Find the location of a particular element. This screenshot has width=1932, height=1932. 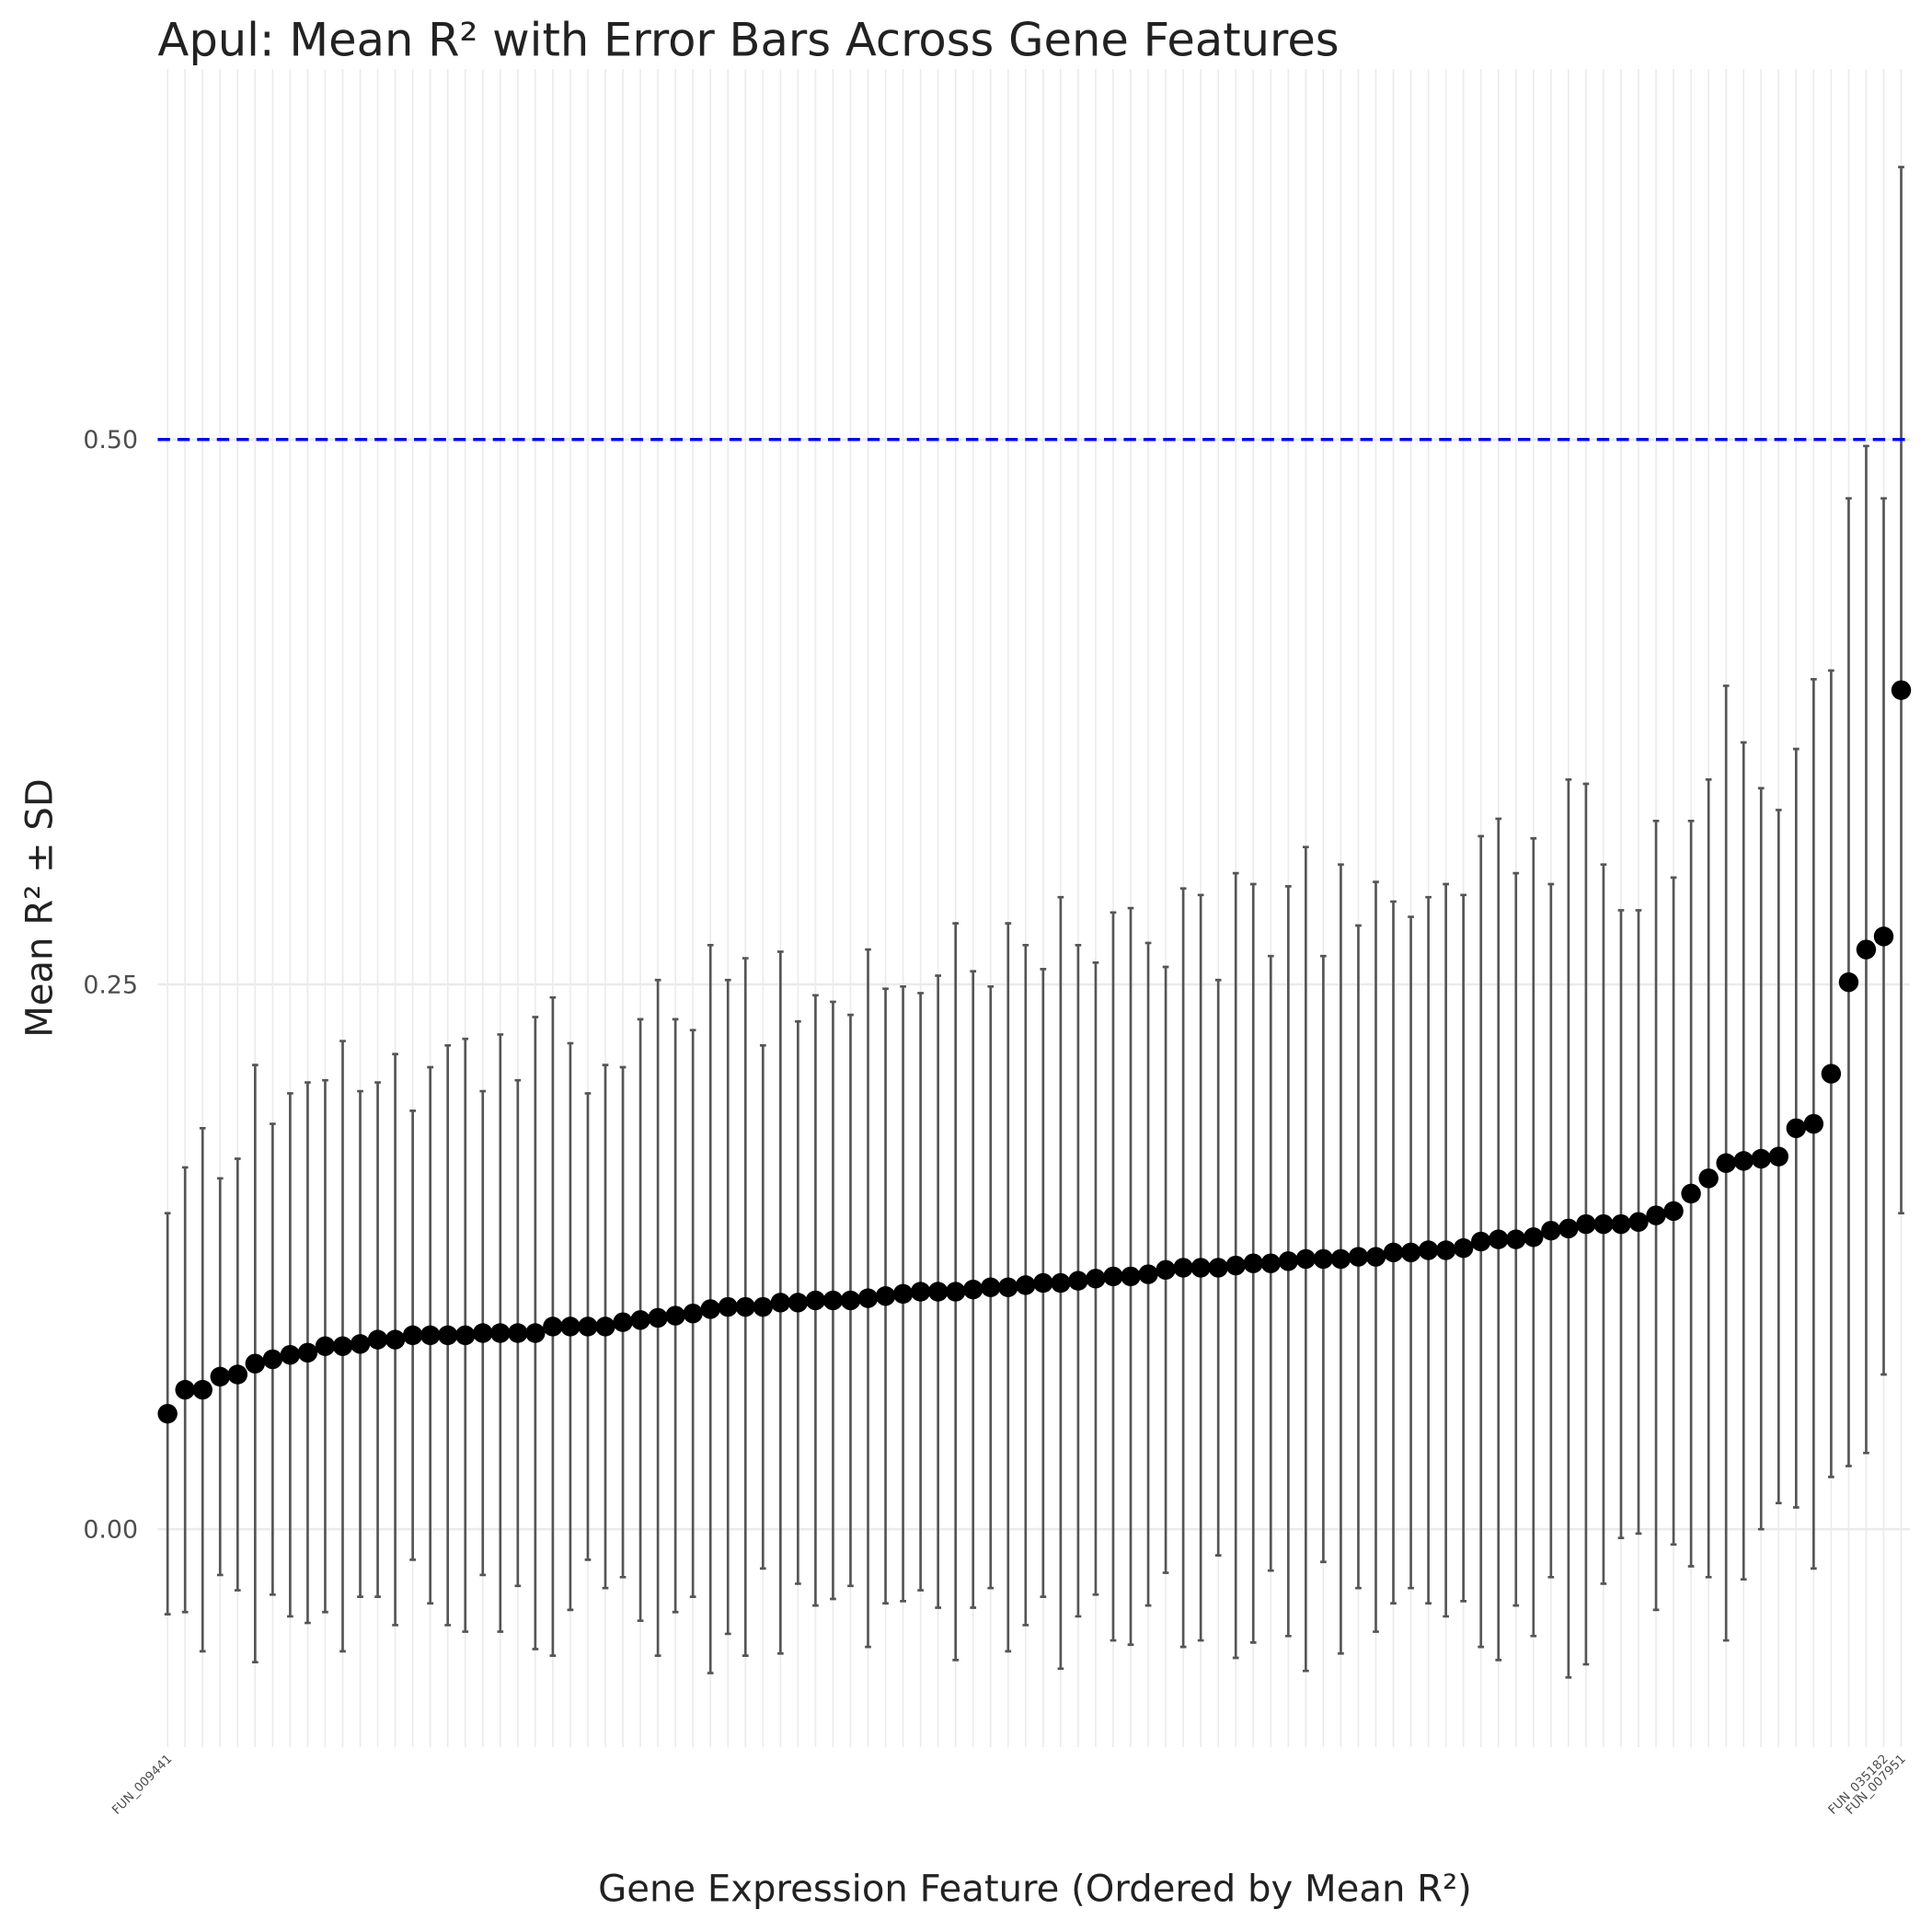

y-tick-label: 0.00 is located at coordinates (110, 1530).